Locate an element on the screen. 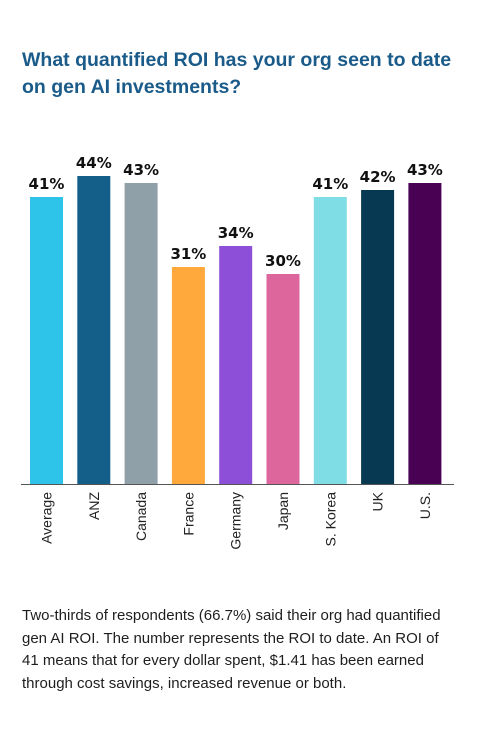 The width and height of the screenshot is (493, 738). category-label-germany: Germany is located at coordinates (236, 521).